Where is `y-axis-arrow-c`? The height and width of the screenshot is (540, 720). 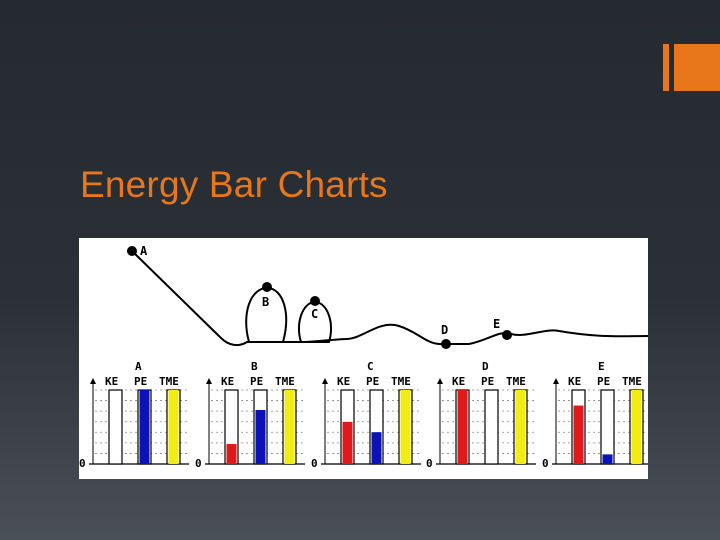 y-axis-arrow-c is located at coordinates (325, 381).